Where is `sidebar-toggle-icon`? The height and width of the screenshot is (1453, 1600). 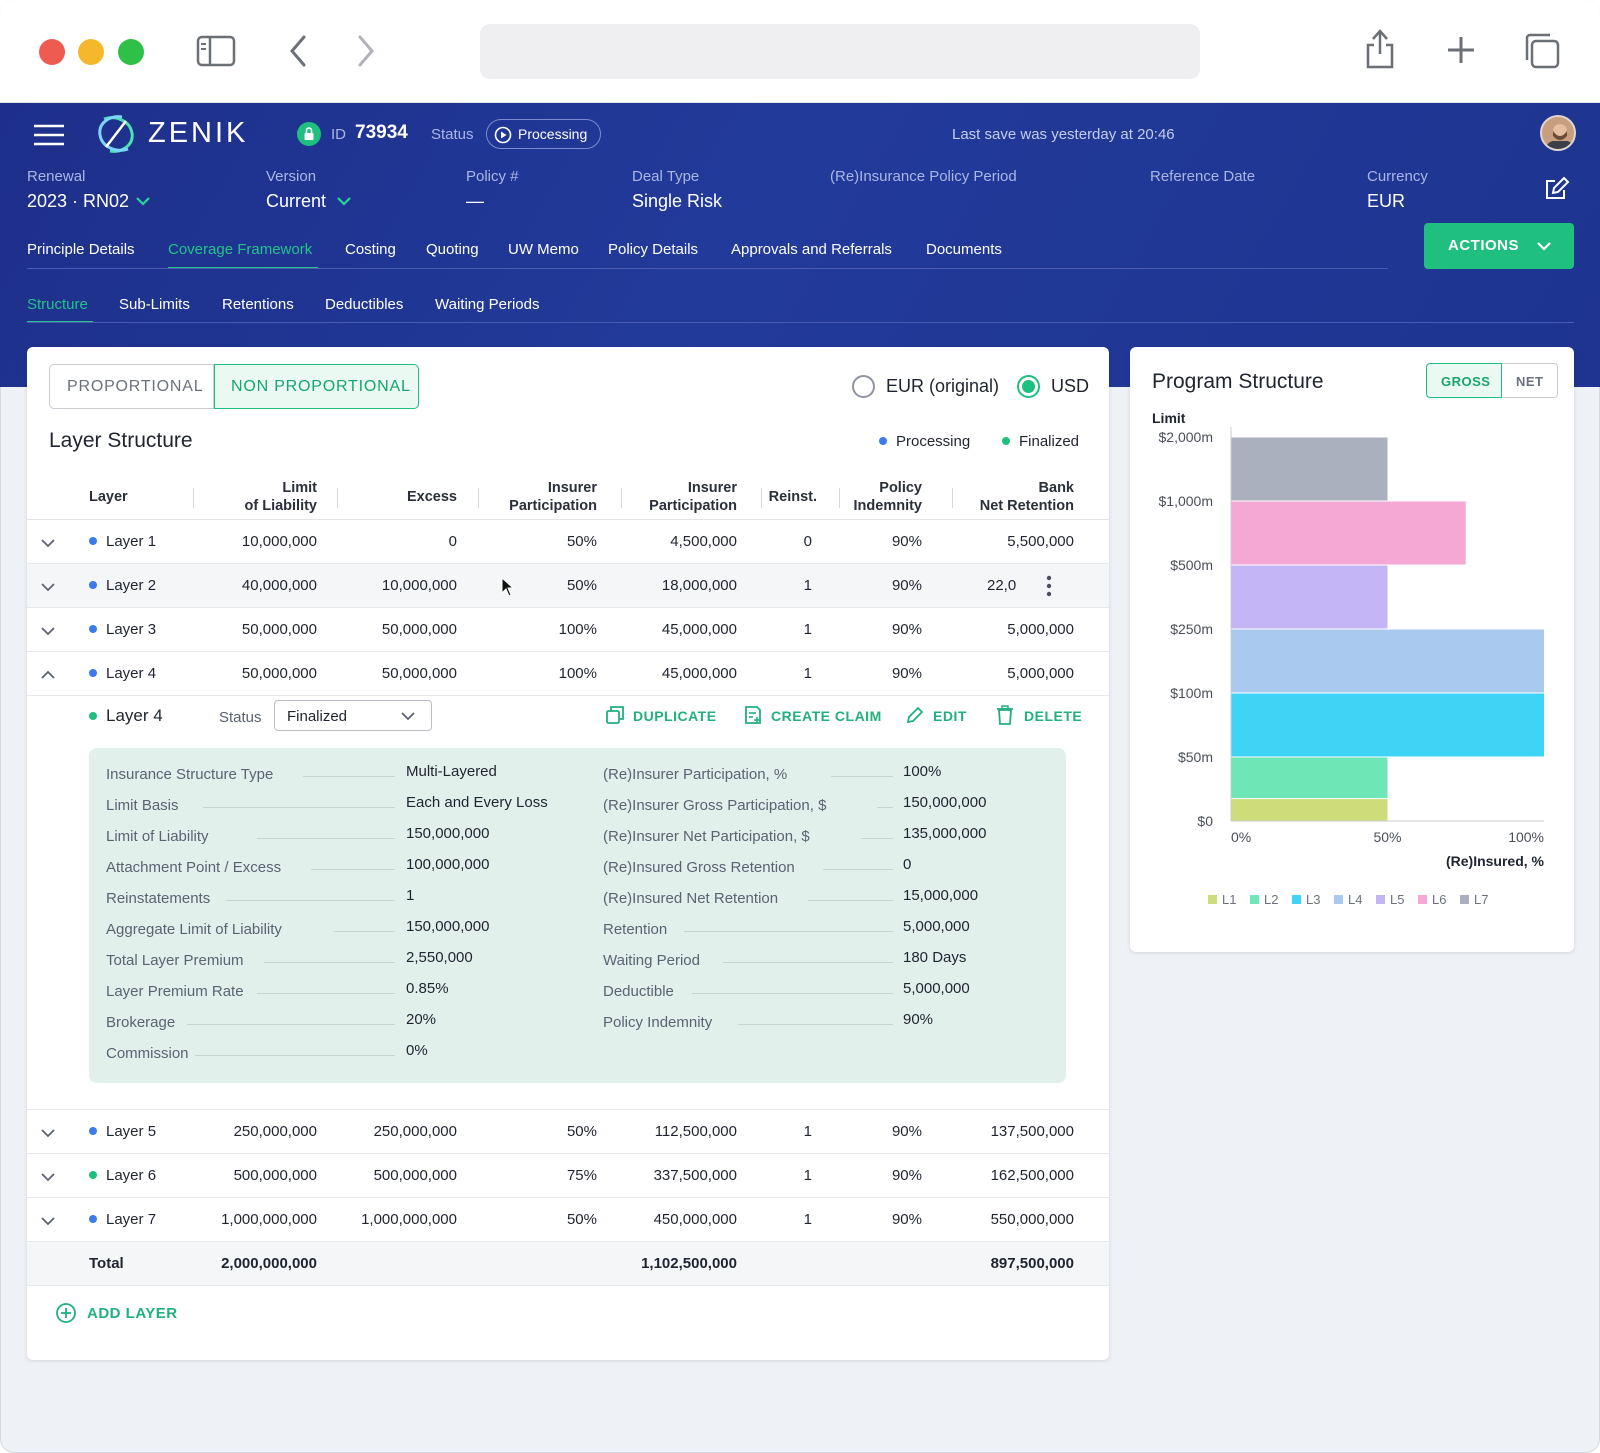
sidebar-toggle-icon is located at coordinates (216, 51).